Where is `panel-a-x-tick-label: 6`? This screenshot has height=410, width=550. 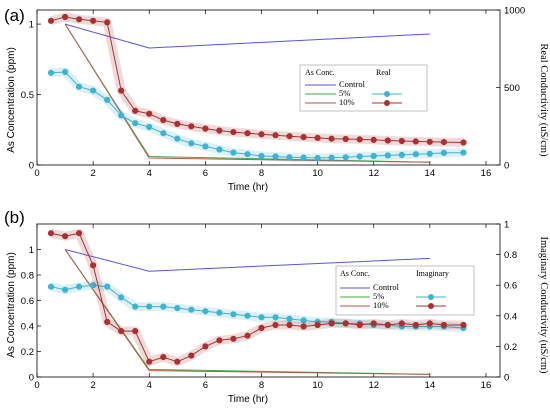 panel-a-x-tick-label: 6 is located at coordinates (205, 173).